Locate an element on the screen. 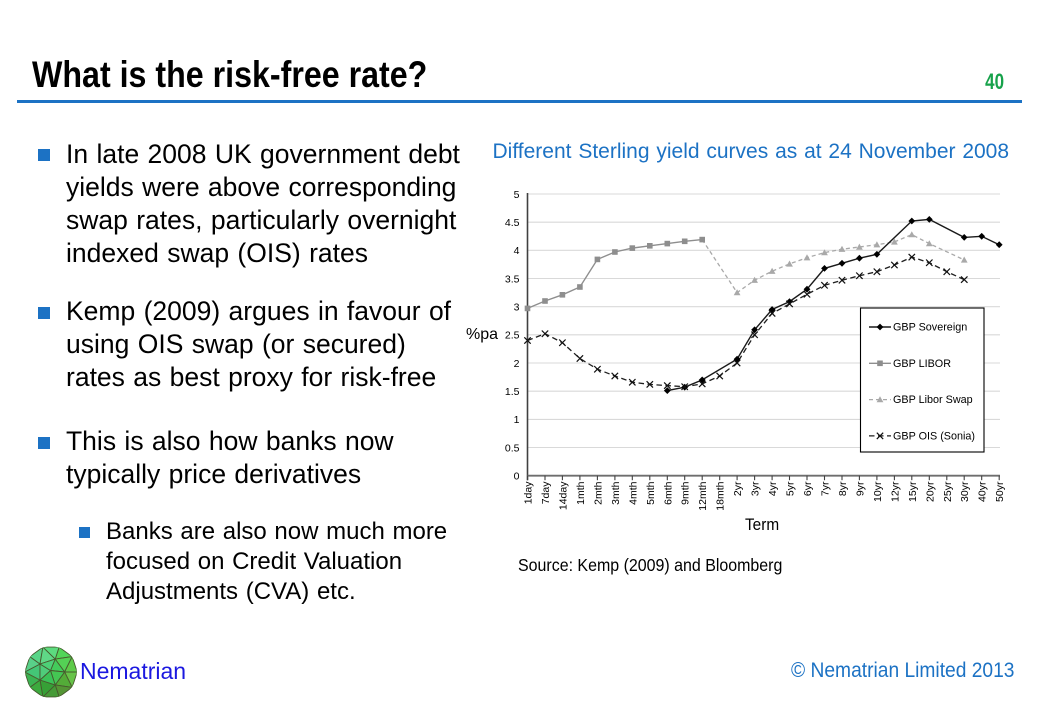 This screenshot has height=720, width=1040. svg-text: 4.5 is located at coordinates (512, 223).